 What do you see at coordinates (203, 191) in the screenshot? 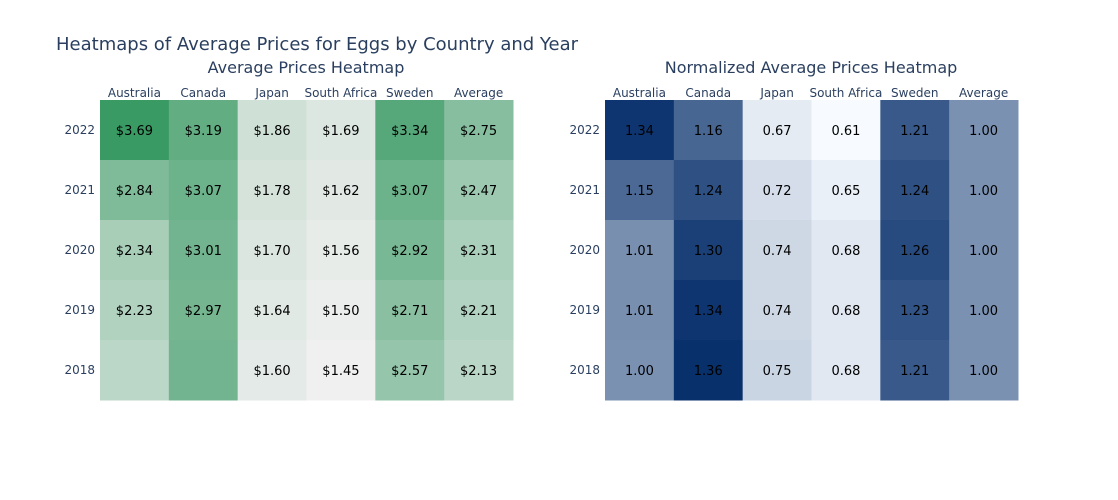
I see `cell-value-label: $3.07` at bounding box center [203, 191].